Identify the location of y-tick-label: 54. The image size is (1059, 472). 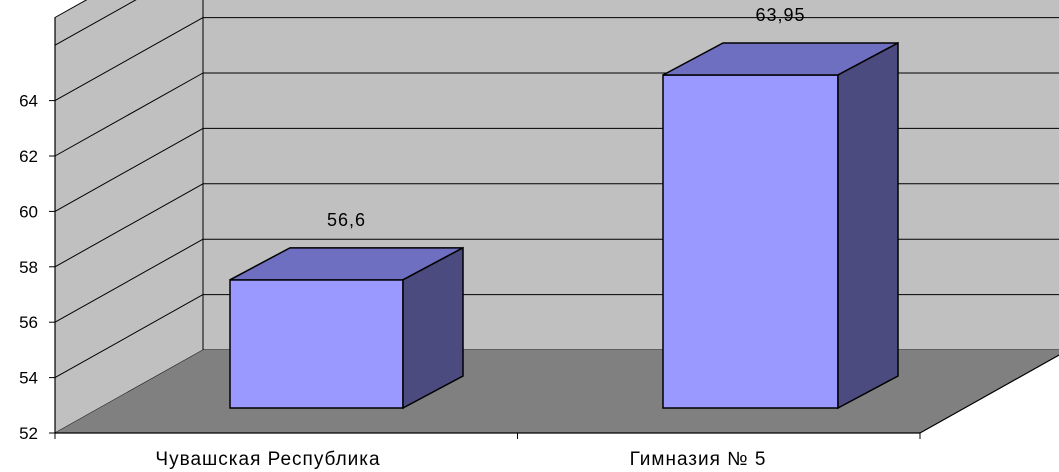
(28, 378).